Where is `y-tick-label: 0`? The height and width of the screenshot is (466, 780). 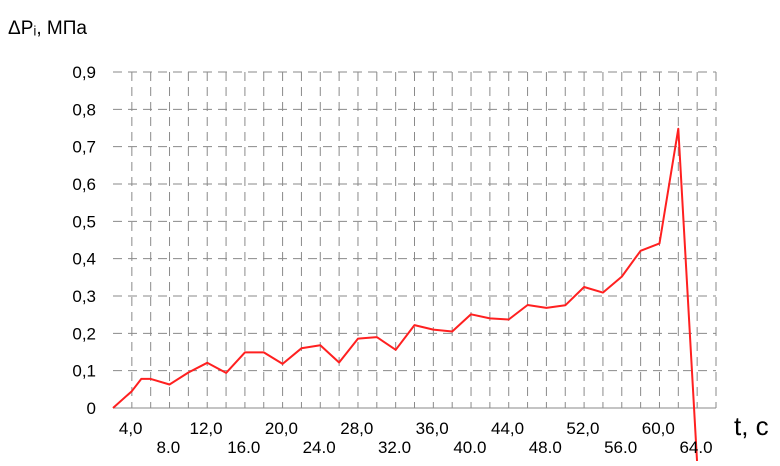
y-tick-label: 0 is located at coordinates (91, 408).